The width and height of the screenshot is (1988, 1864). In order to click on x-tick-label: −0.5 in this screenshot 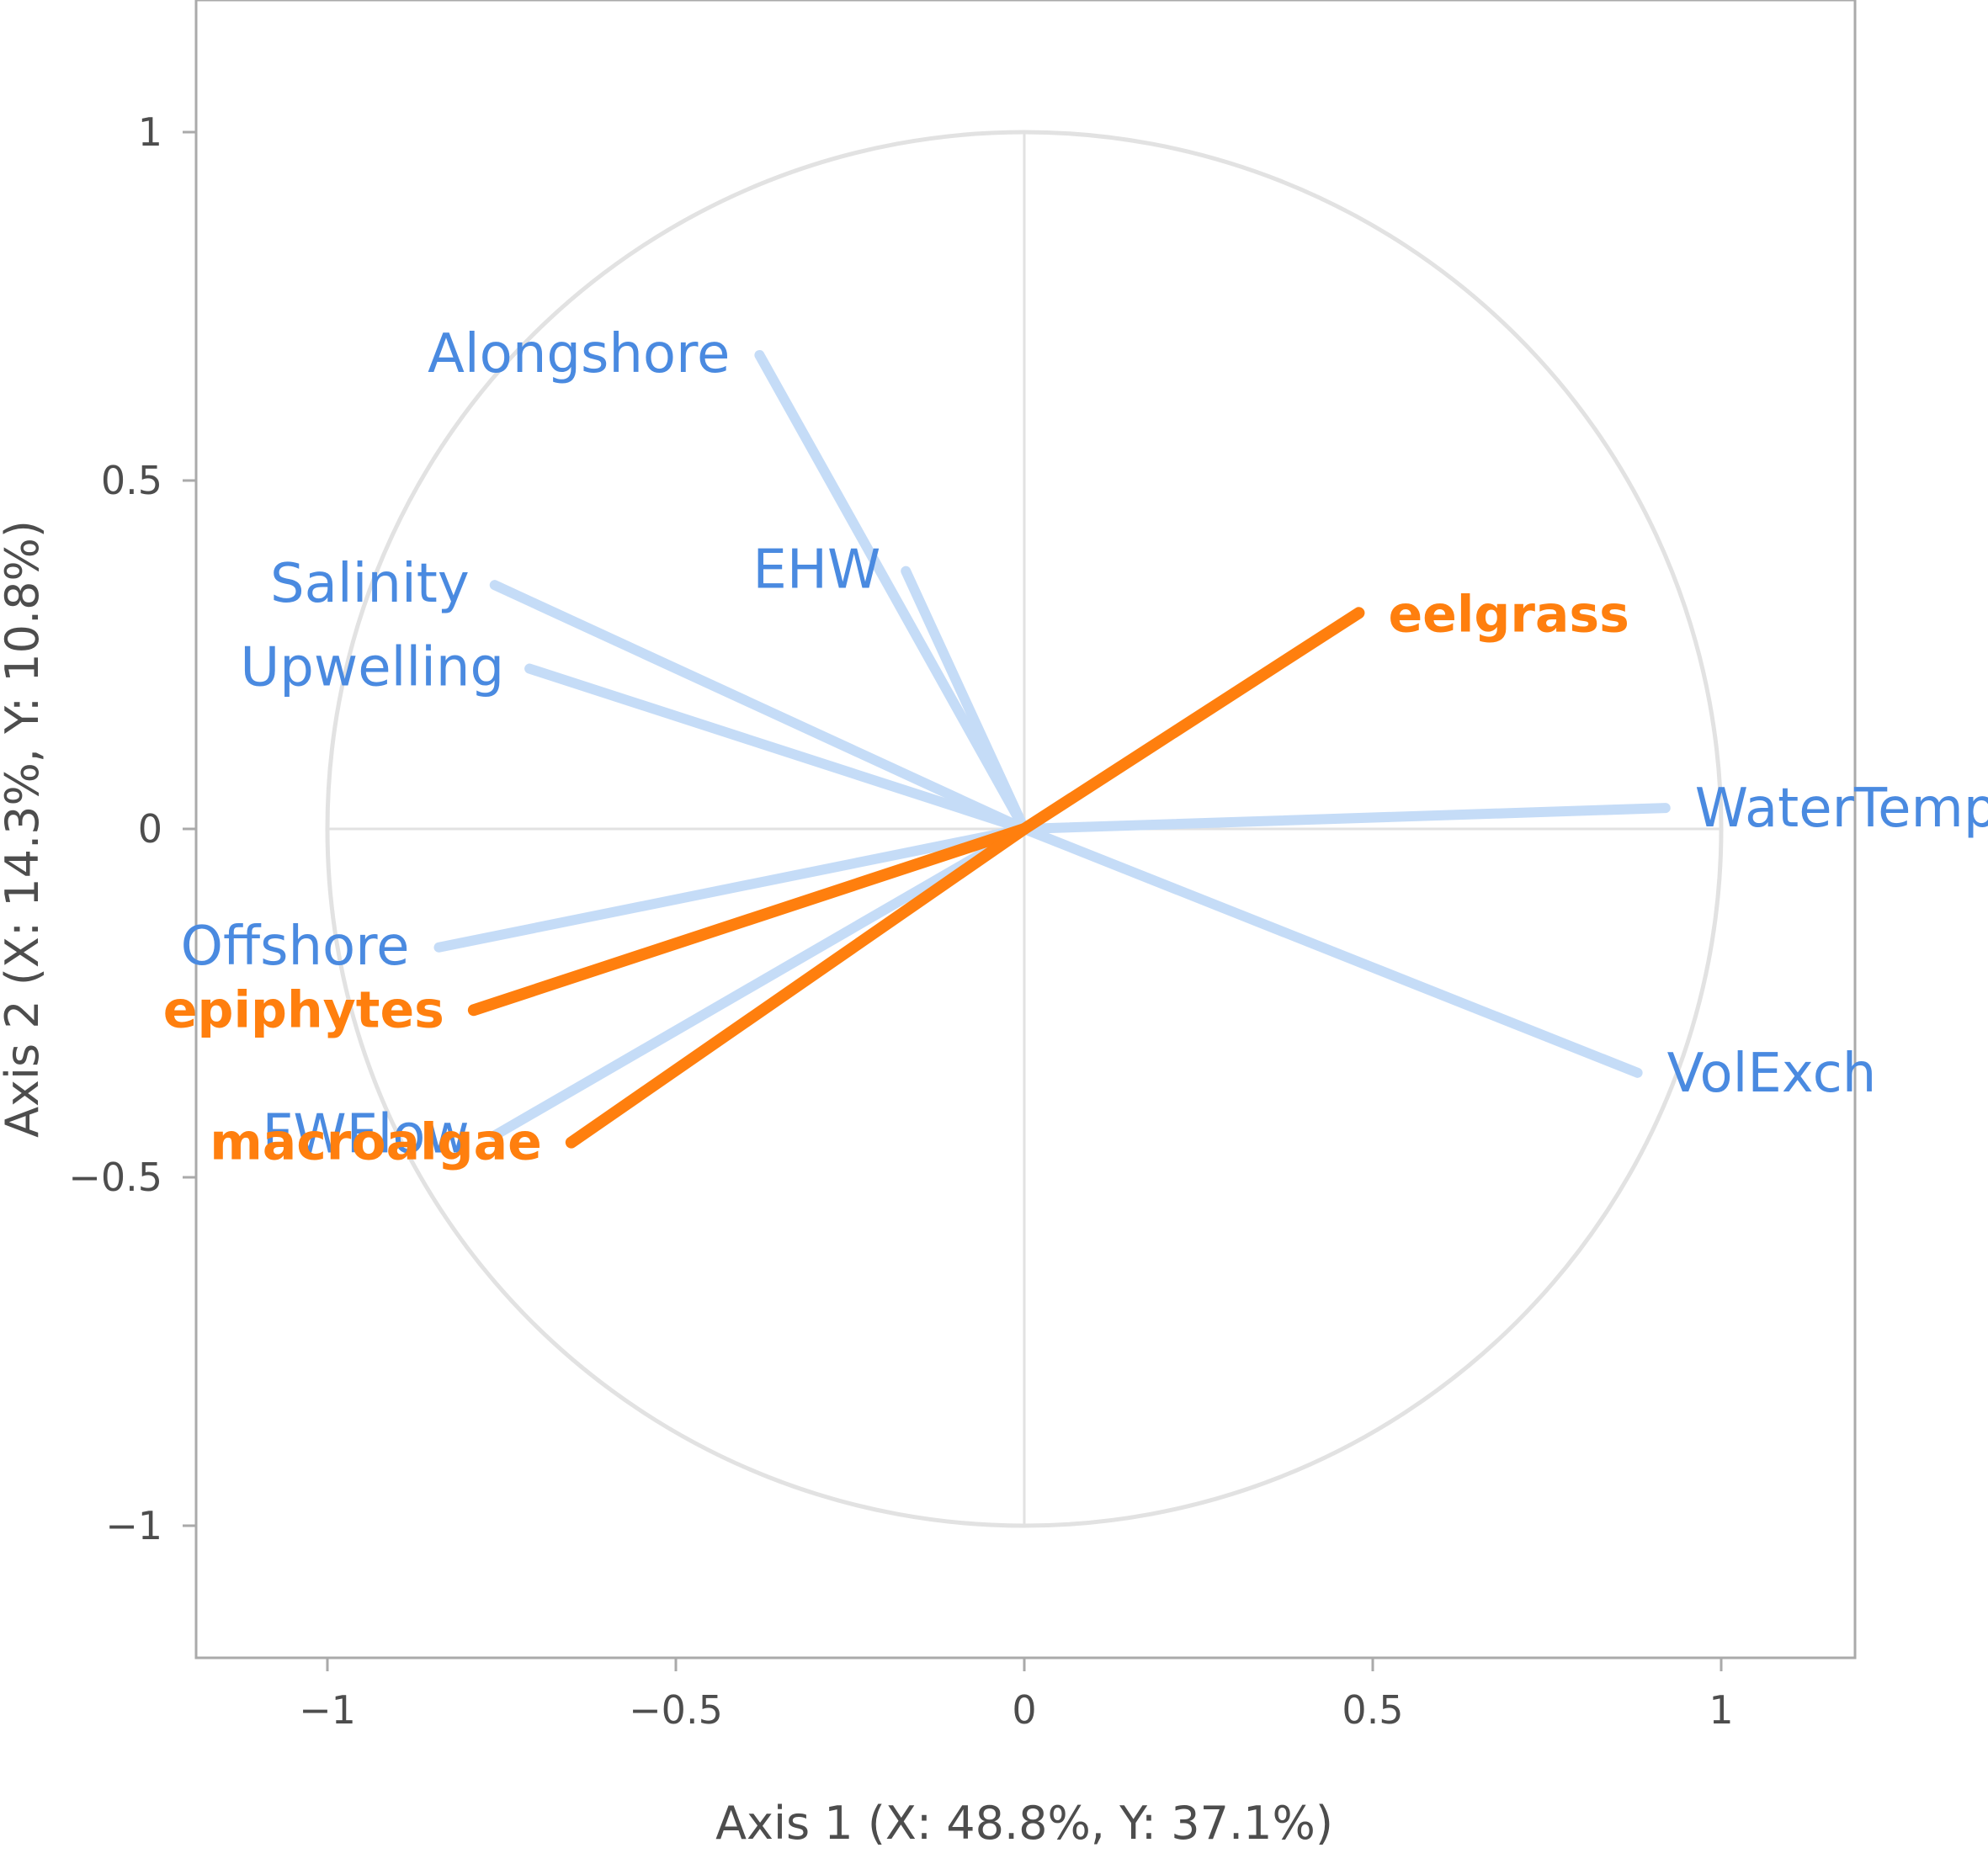, I will do `click(676, 1710)`.